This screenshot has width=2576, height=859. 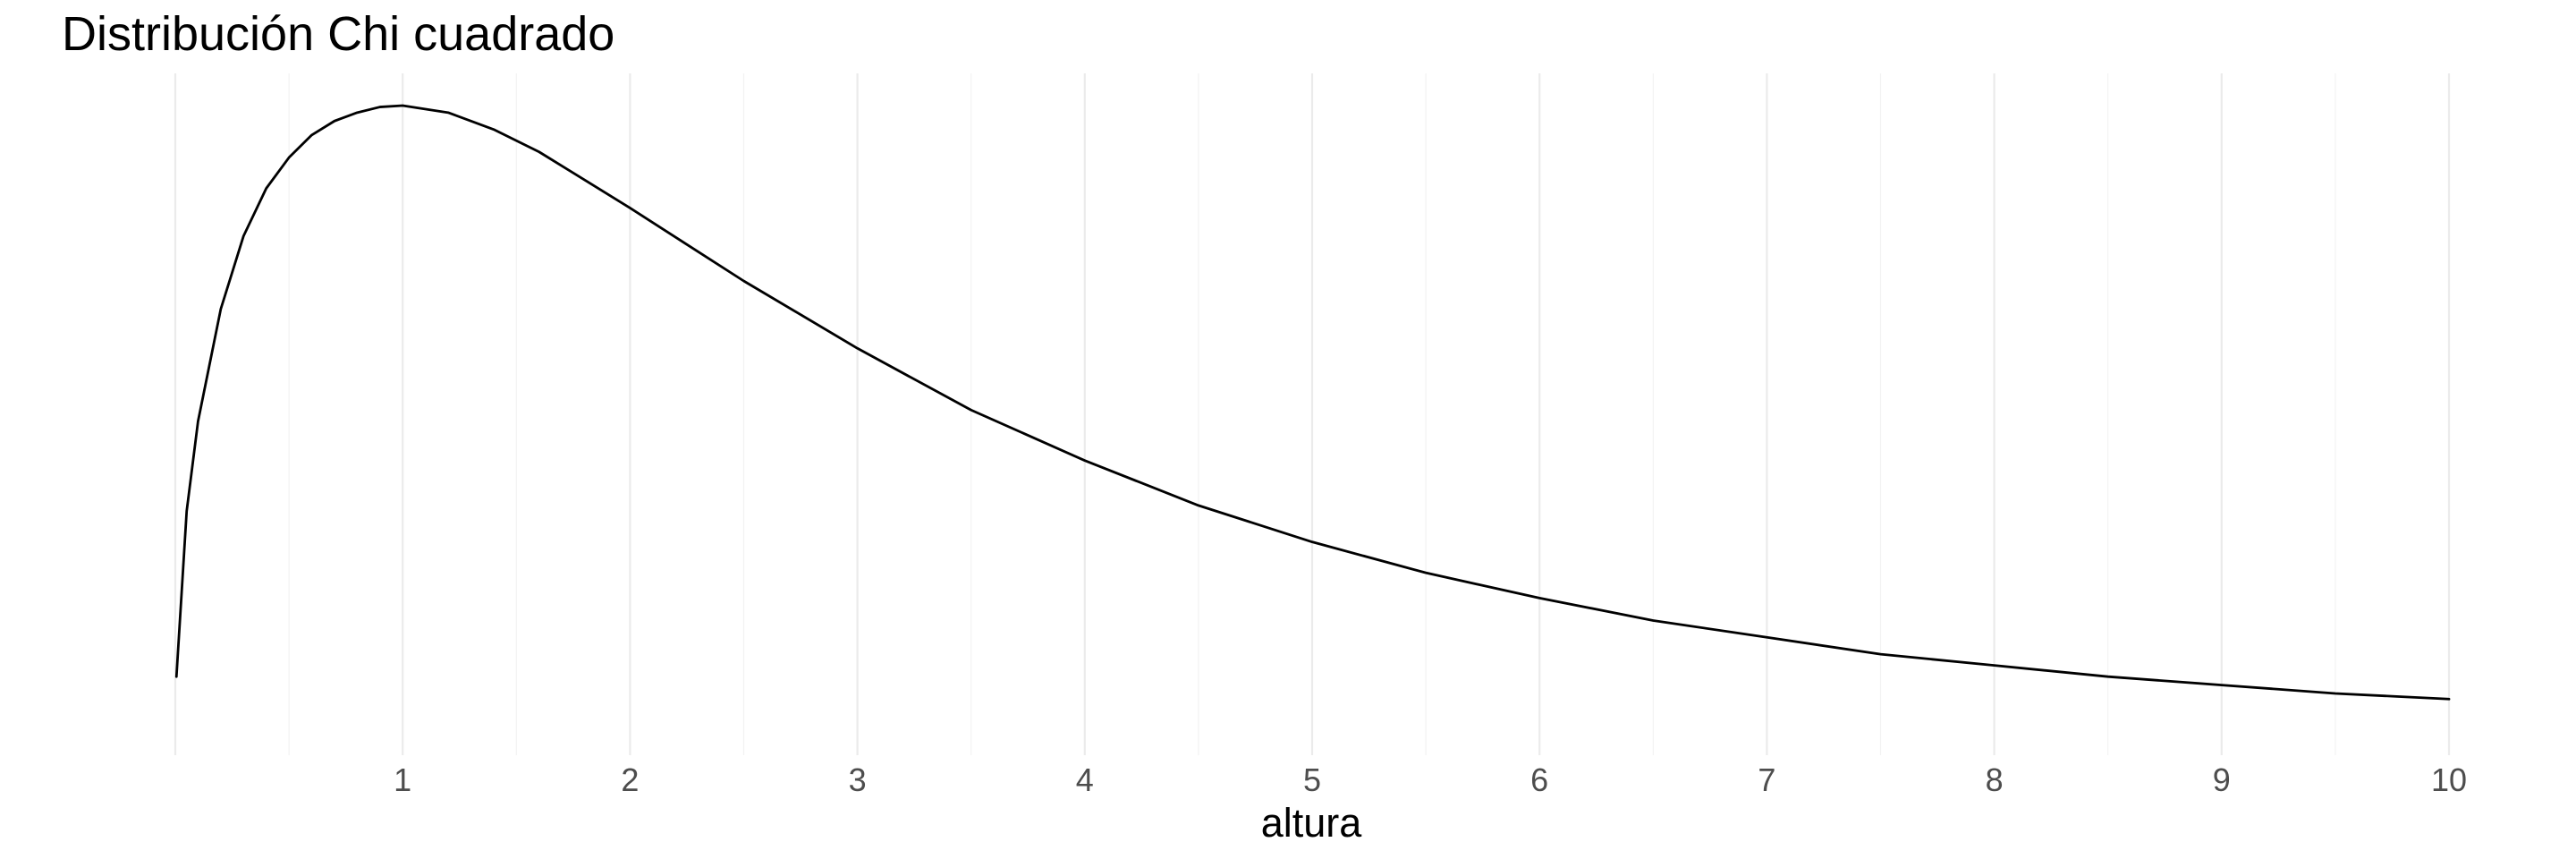 What do you see at coordinates (1539, 779) in the screenshot?
I see `x-tick-label: 6` at bounding box center [1539, 779].